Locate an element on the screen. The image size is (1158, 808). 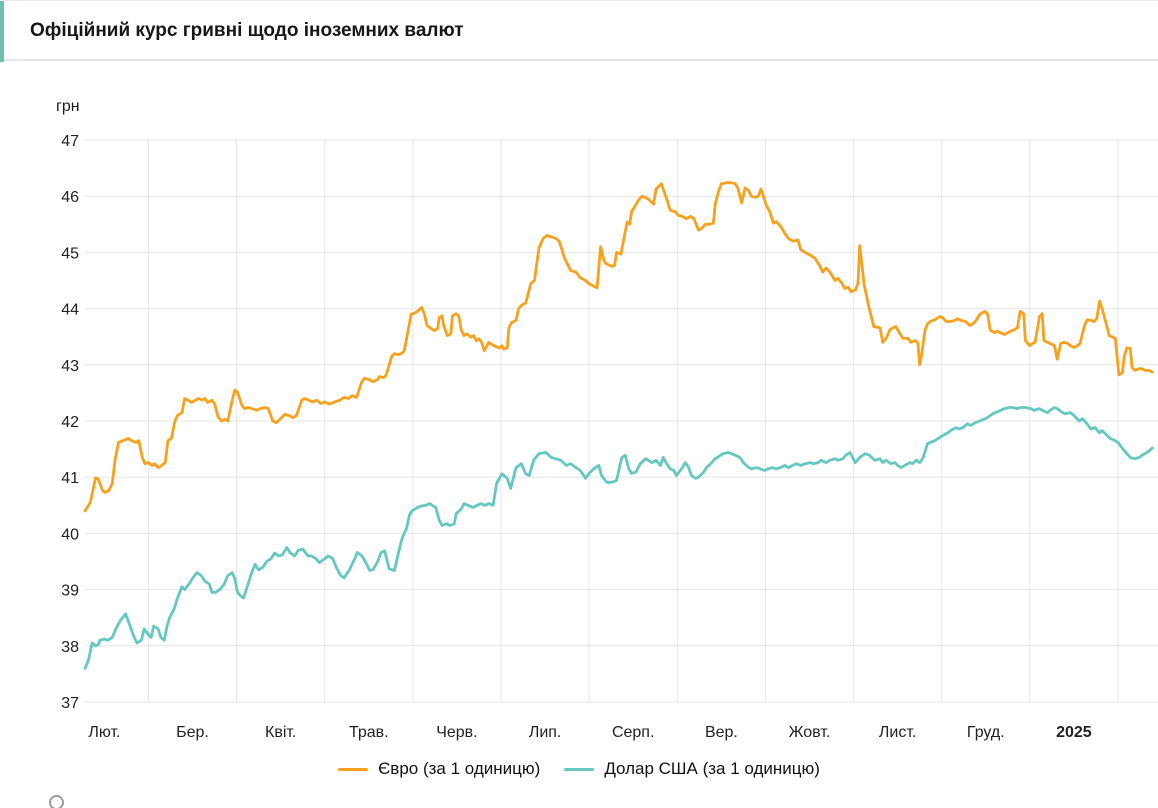
header-accent-bar is located at coordinates (2, 31).